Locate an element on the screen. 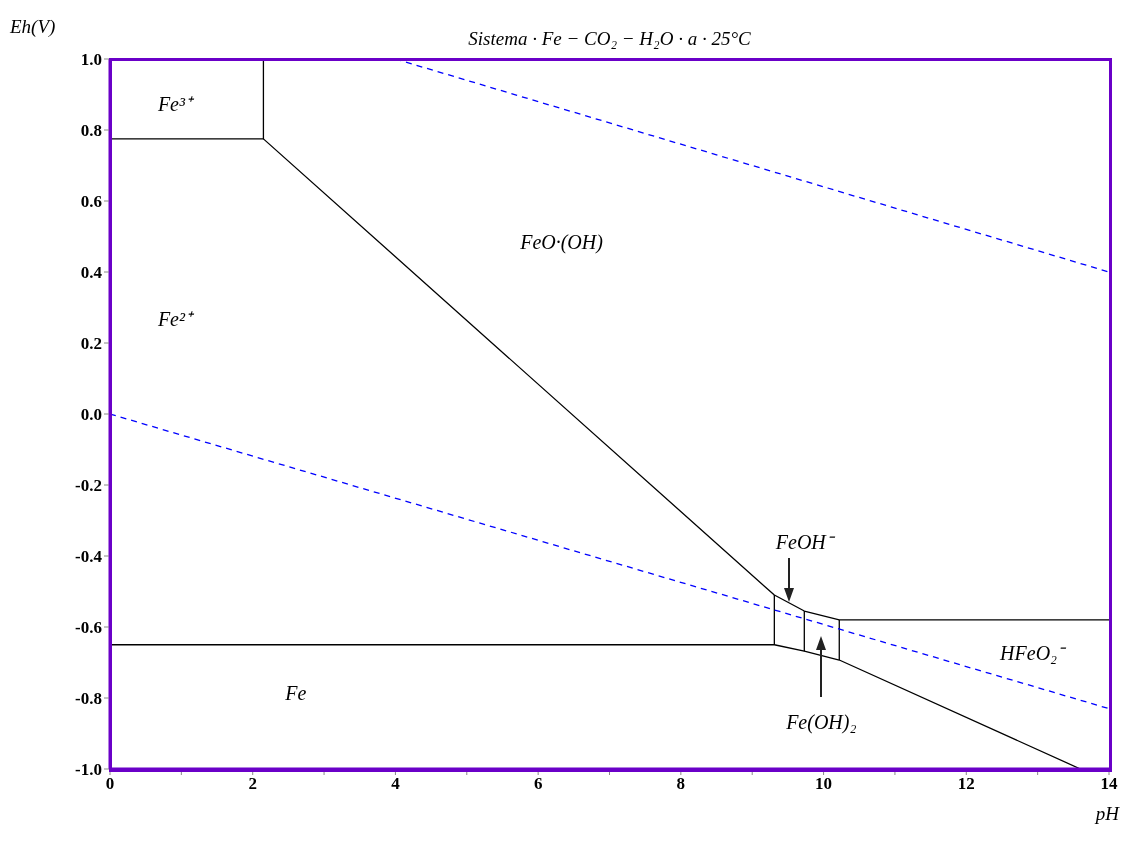  annotation: FeOH⁻ is located at coordinates (804, 542).